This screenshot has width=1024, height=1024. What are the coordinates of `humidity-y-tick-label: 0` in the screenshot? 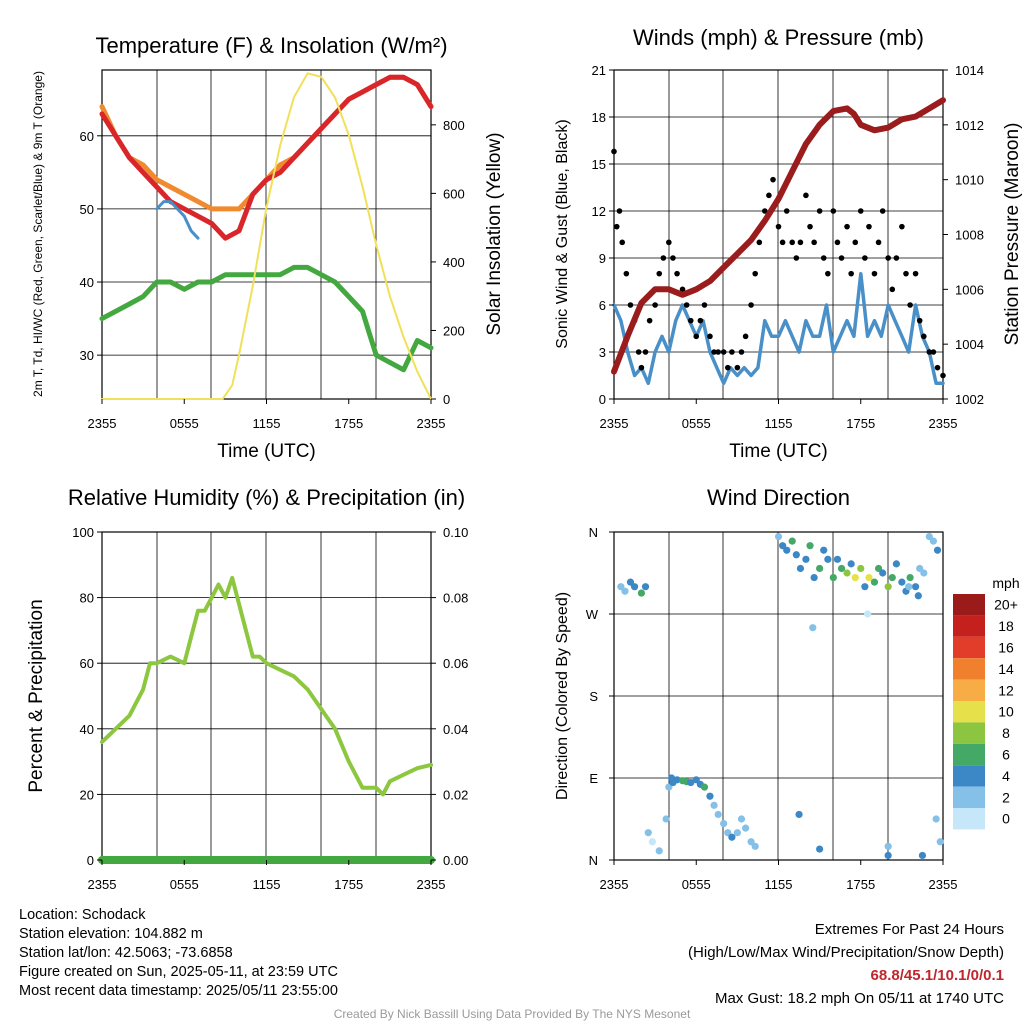 It's located at (90, 860).